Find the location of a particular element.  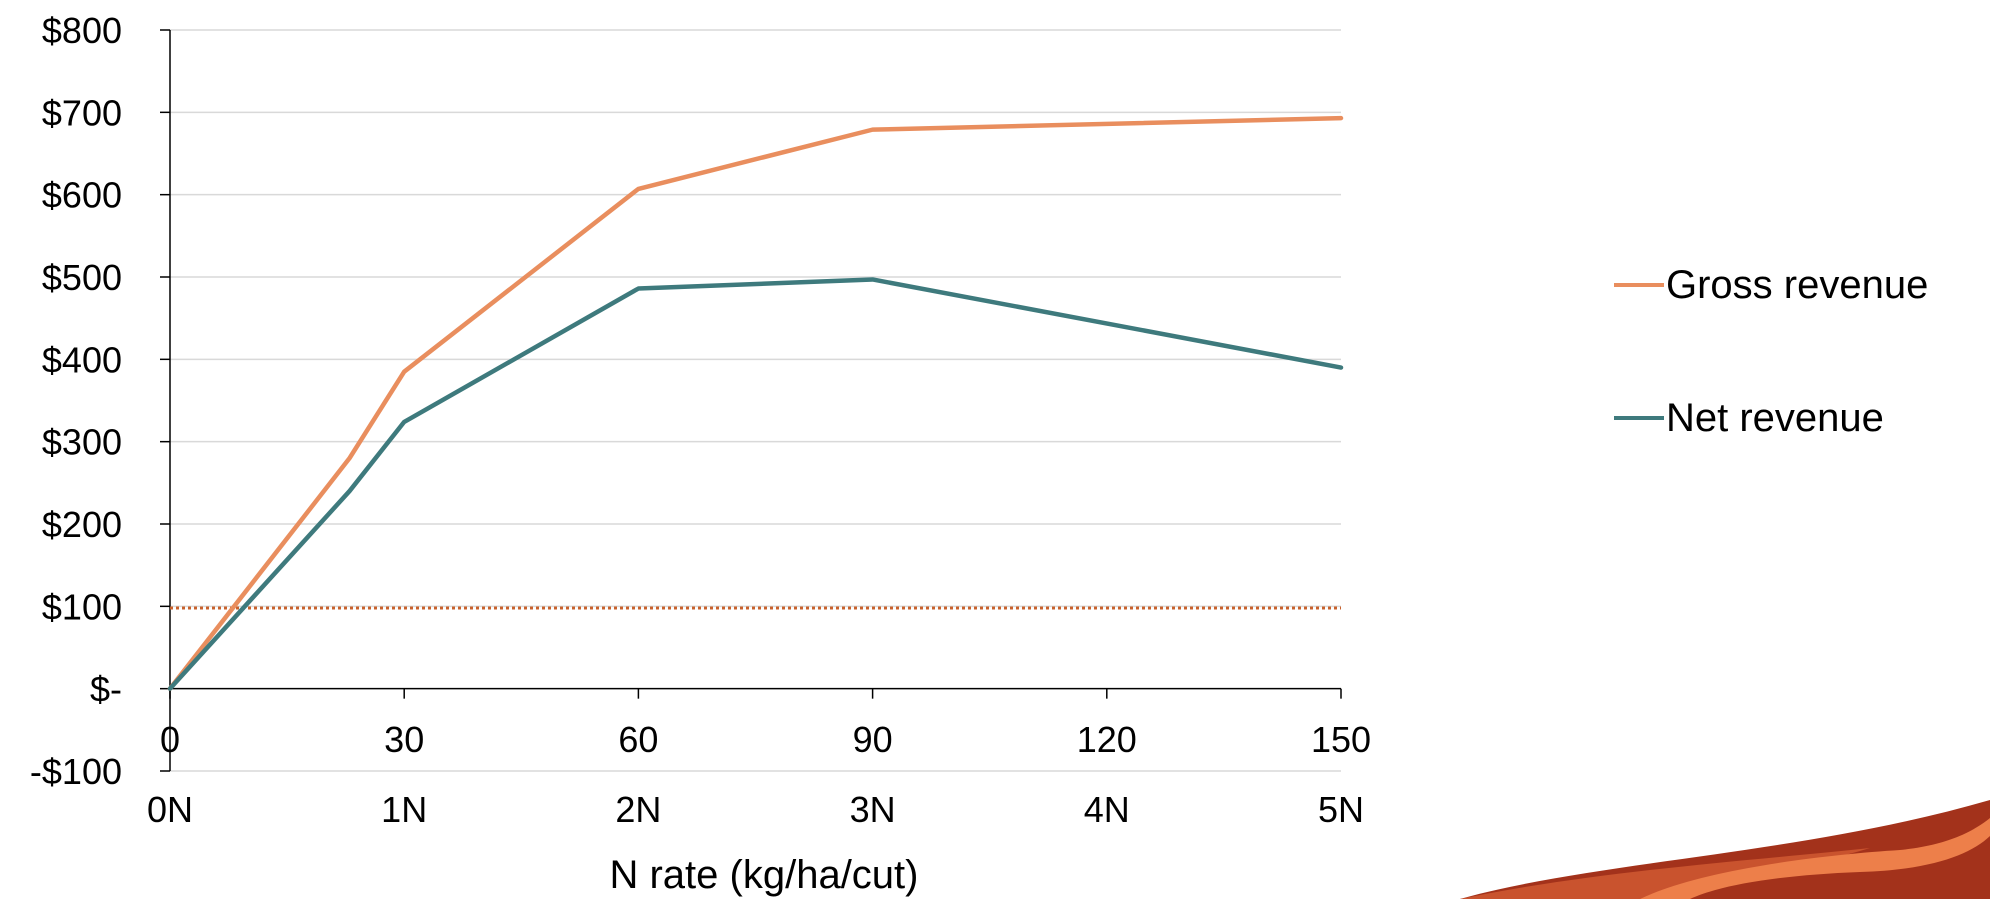

x-tick-label: 60 is located at coordinates (638, 739).